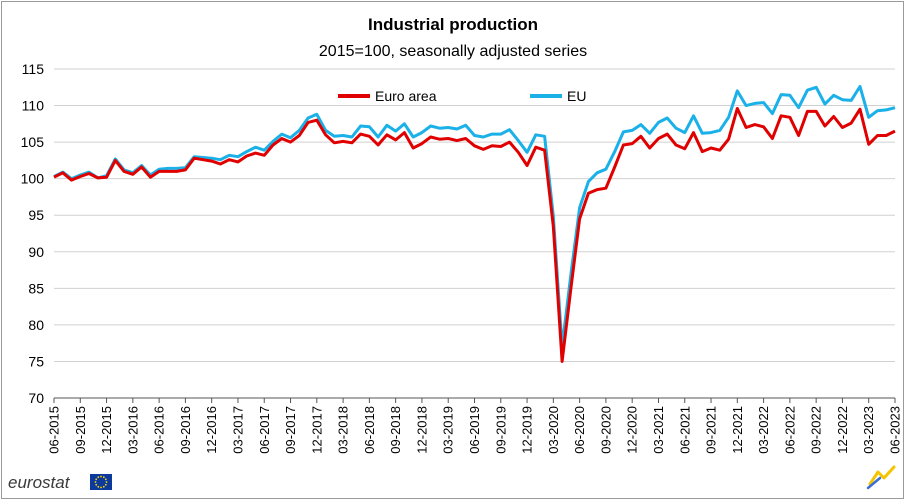 Image resolution: width=907 pixels, height=502 pixels. I want to click on corner-mark-icon, so click(881, 477).